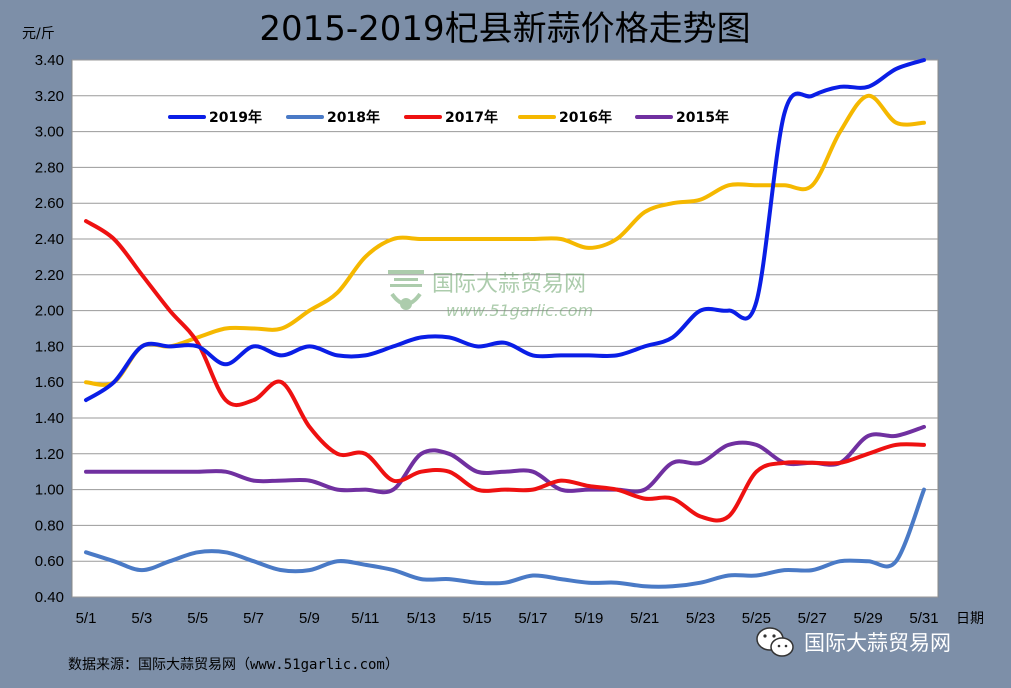 The width and height of the screenshot is (1011, 688). I want to click on x-tick-label: 5/9, so click(309, 618).